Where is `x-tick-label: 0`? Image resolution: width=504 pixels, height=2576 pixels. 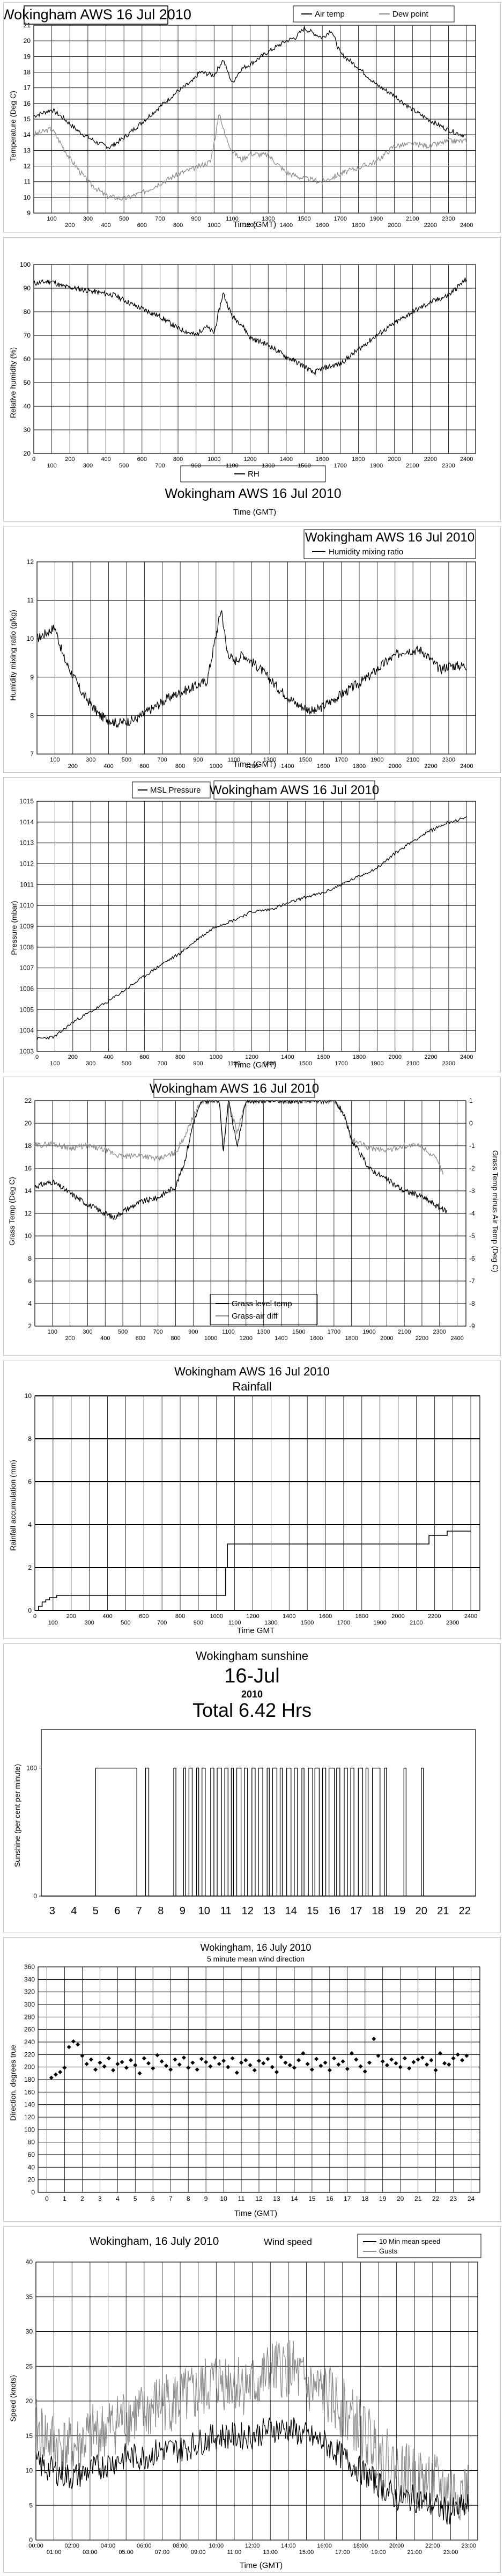 x-tick-label: 0 is located at coordinates (33, 459).